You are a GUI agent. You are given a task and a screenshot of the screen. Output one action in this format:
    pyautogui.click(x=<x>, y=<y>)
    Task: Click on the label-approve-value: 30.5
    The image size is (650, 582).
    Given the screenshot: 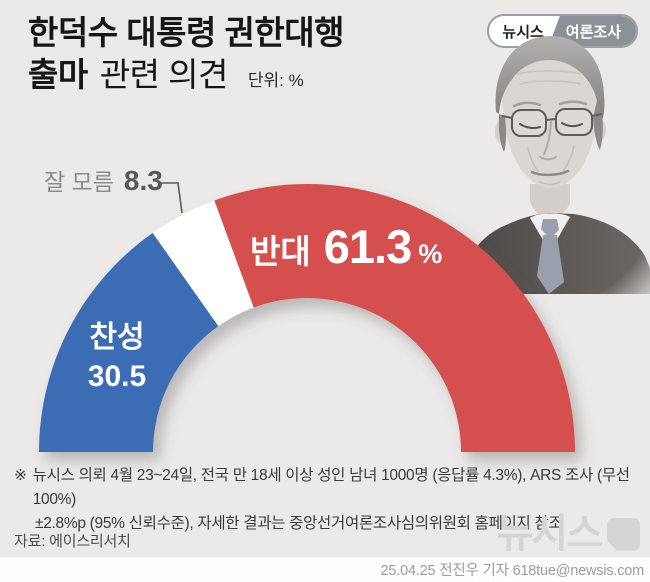 What is the action you would take?
    pyautogui.click(x=117, y=376)
    